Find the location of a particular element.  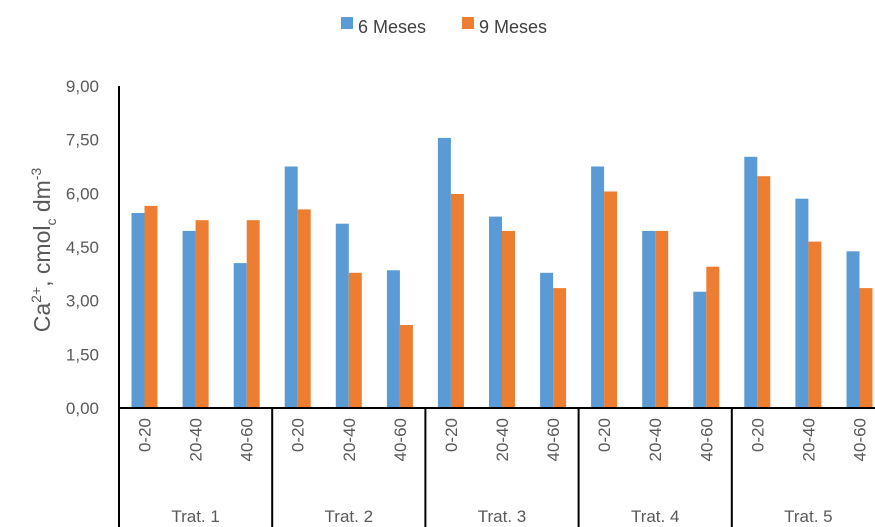

y-tick-label: 7,50 is located at coordinates (82, 140).